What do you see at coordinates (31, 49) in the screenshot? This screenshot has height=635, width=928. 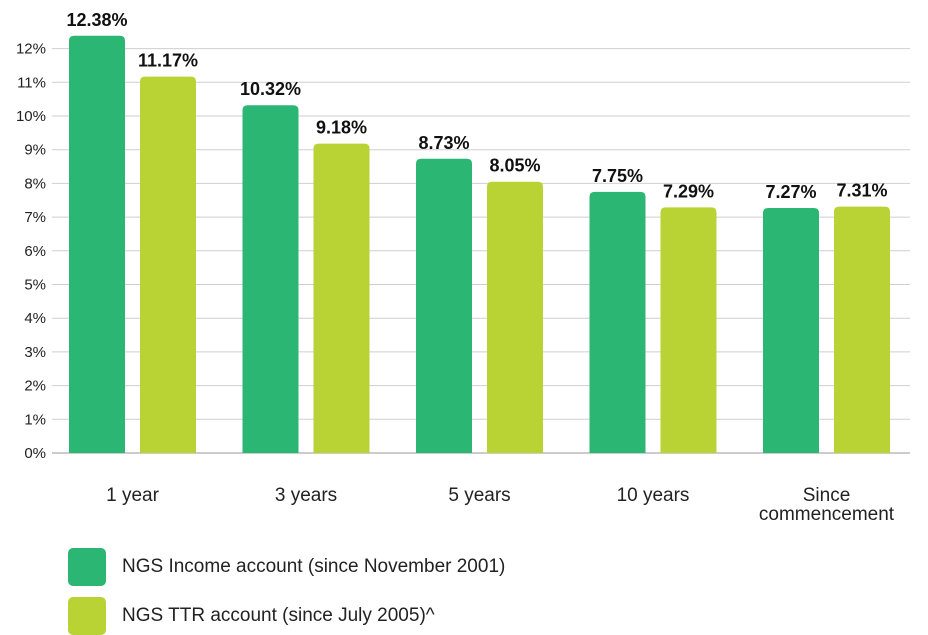 I see `y-tick-label: 12%` at bounding box center [31, 49].